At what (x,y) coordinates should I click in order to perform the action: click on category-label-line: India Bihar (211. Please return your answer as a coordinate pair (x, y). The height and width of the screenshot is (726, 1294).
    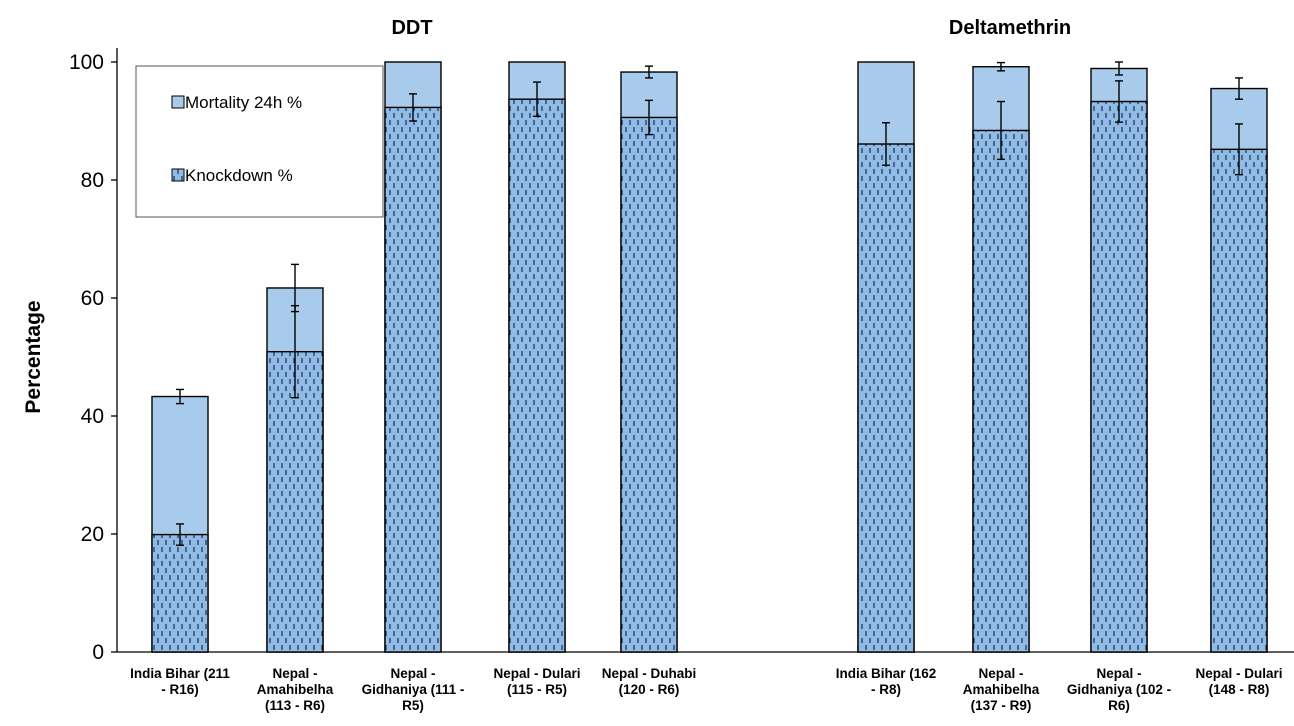
    Looking at the image, I should click on (180, 673).